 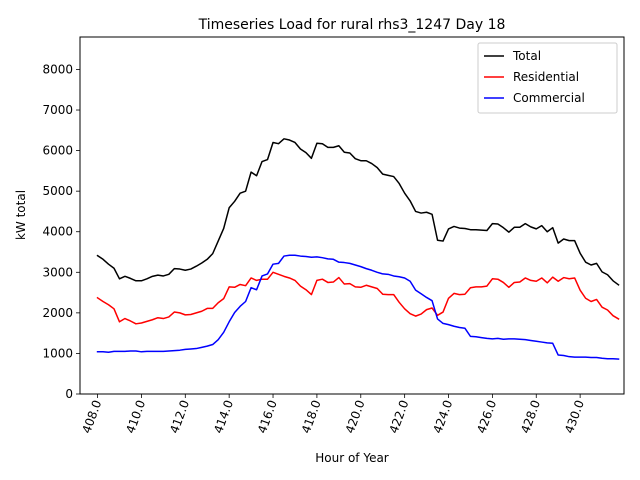 What do you see at coordinates (352, 458) in the screenshot?
I see `x-axis-label: Hour of Year` at bounding box center [352, 458].